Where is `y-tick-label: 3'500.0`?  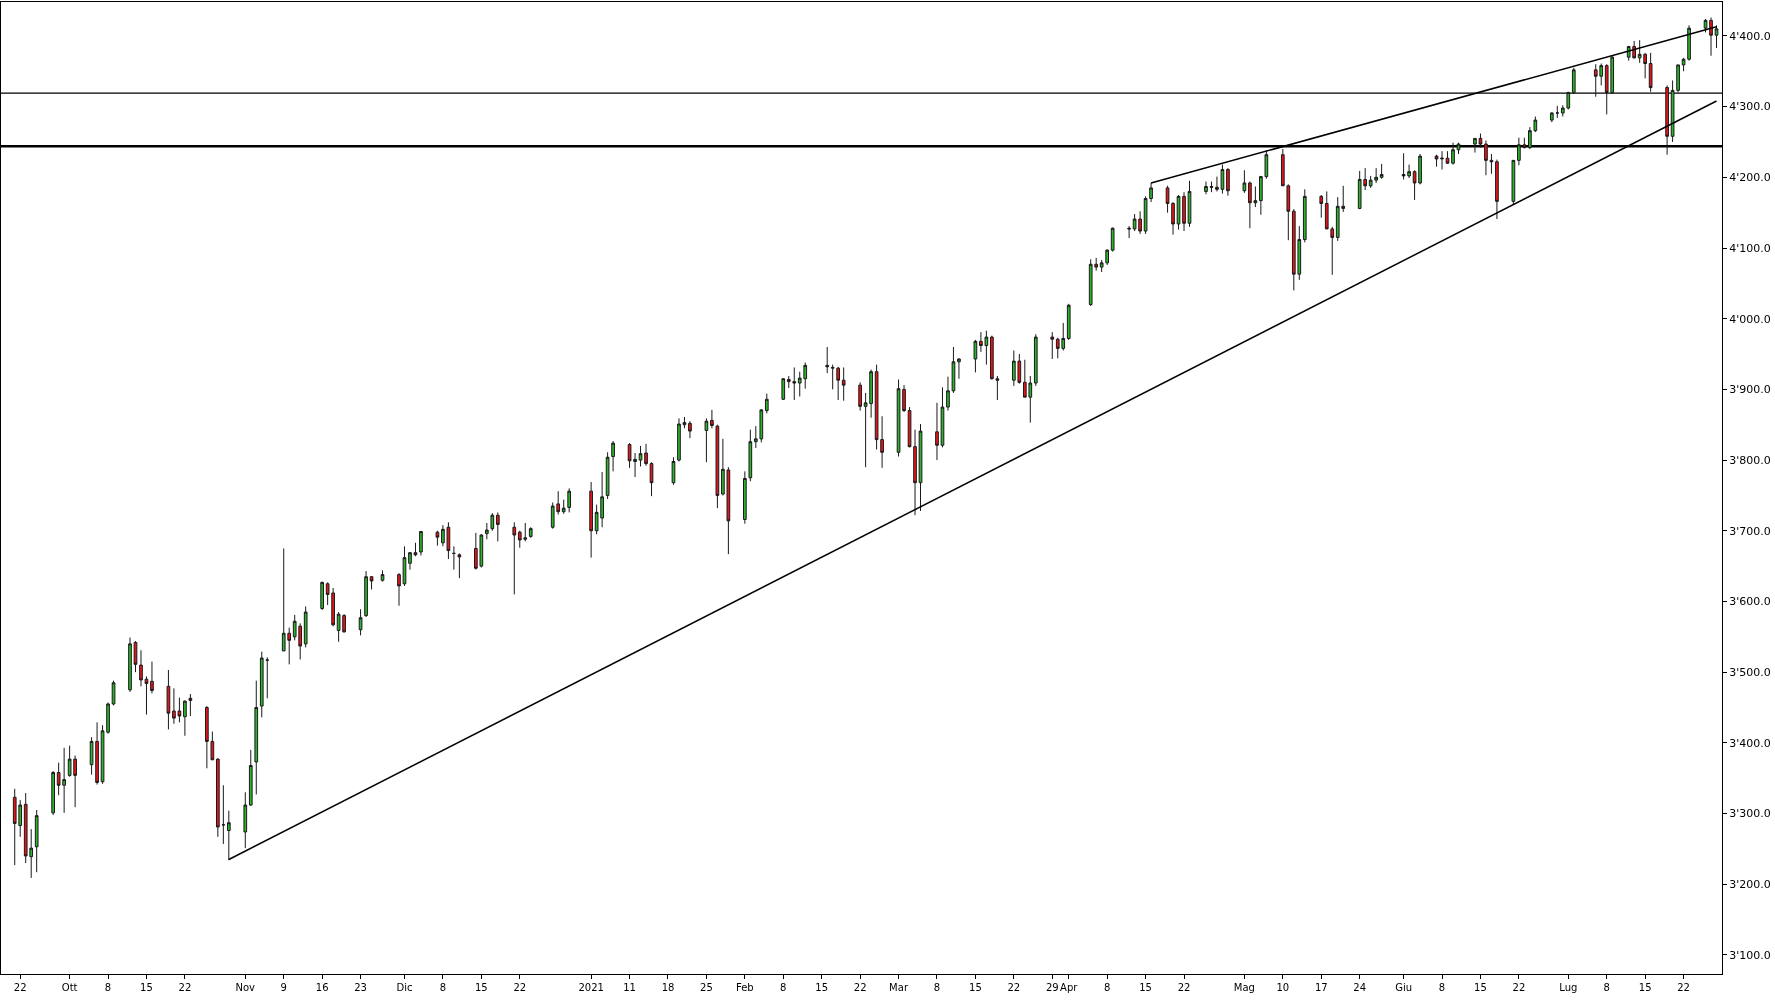
y-tick-label: 3'500.0 is located at coordinates (1750, 672).